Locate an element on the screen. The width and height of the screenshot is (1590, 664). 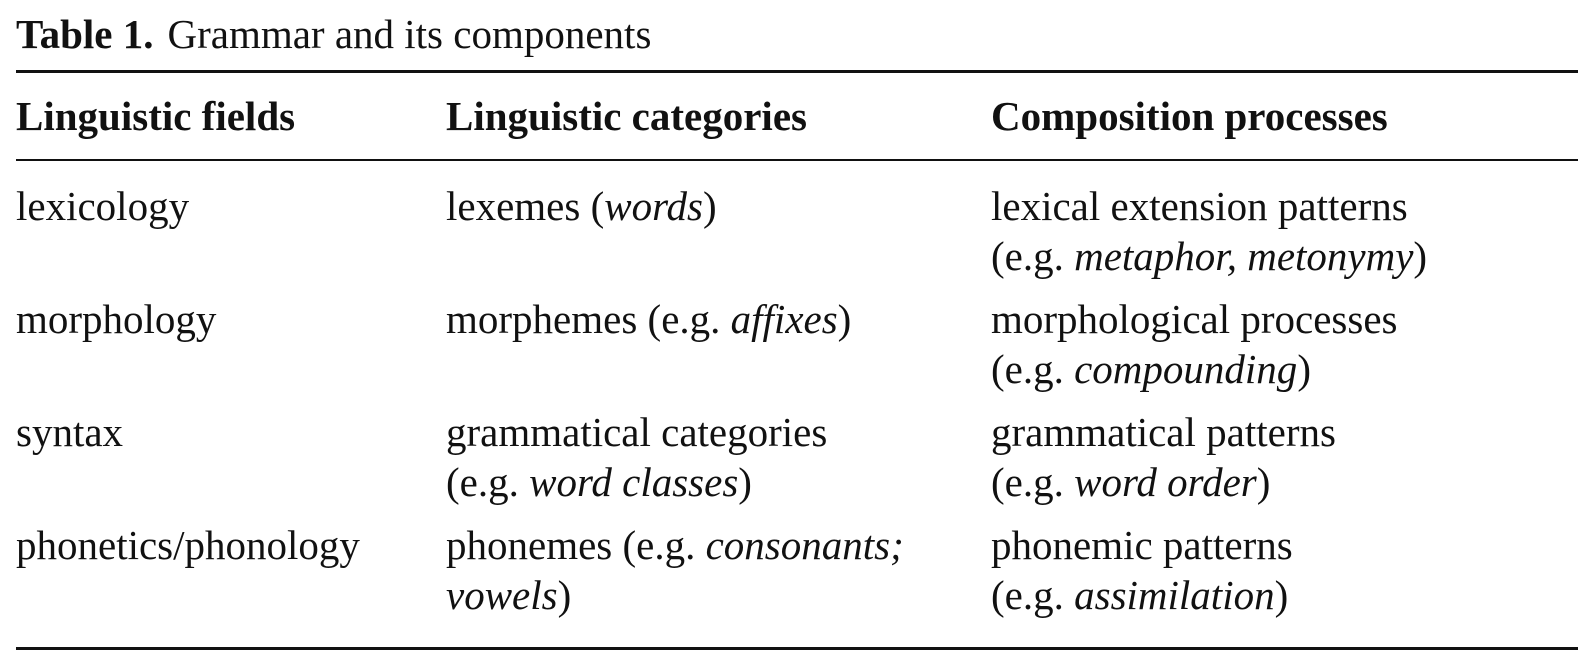
cell-linguistic-field: lexicology is located at coordinates (103, 206).